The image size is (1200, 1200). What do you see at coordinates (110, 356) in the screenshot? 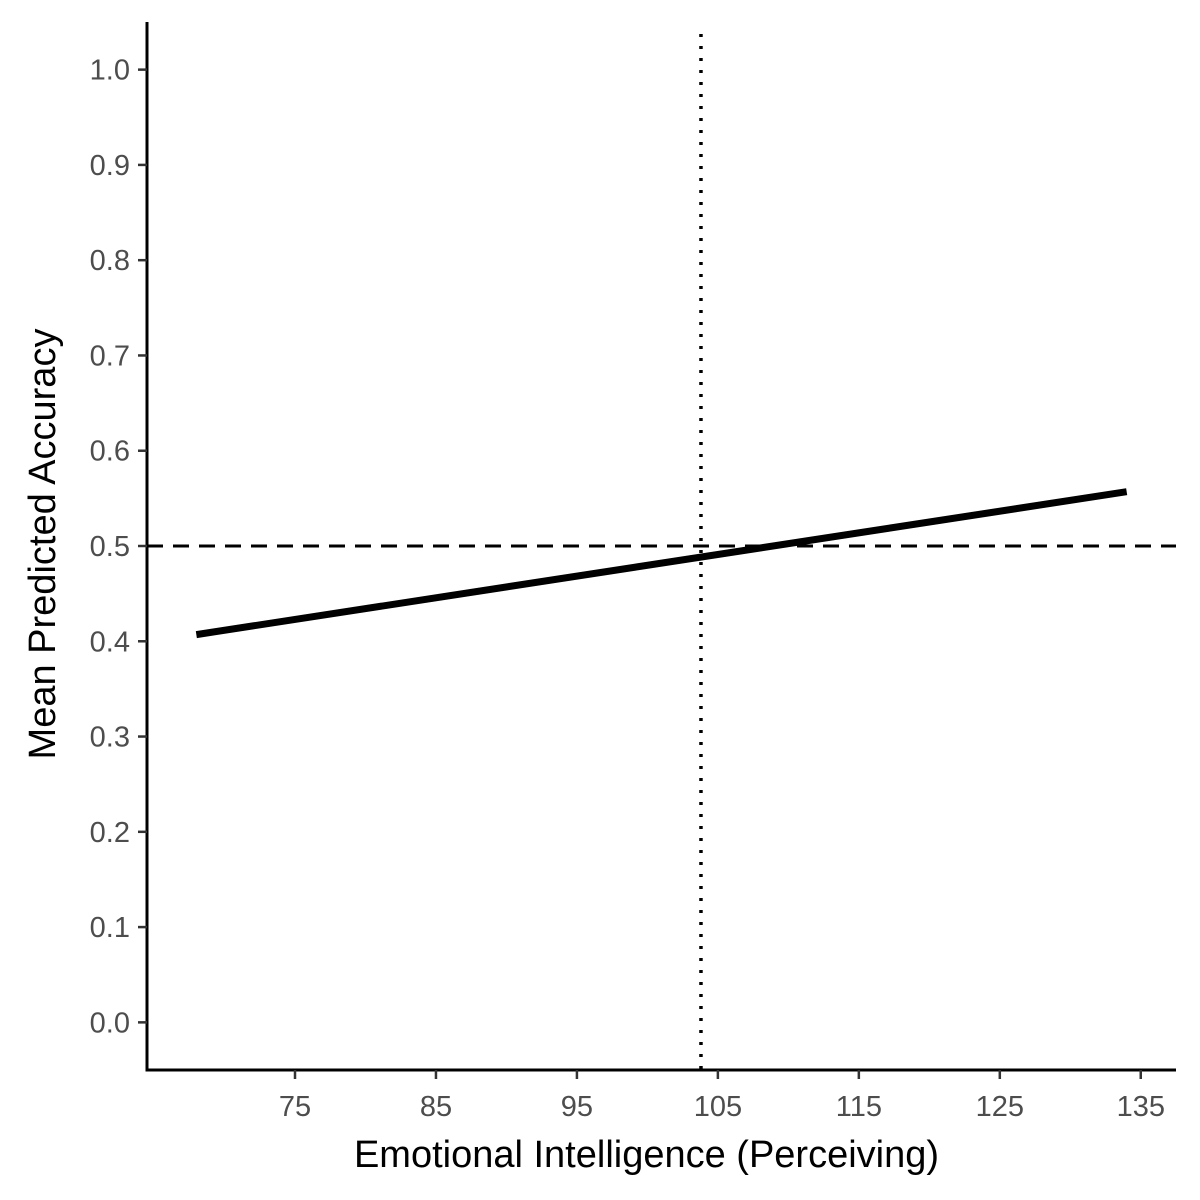
I see `y-tick-label: 0.7` at bounding box center [110, 356].